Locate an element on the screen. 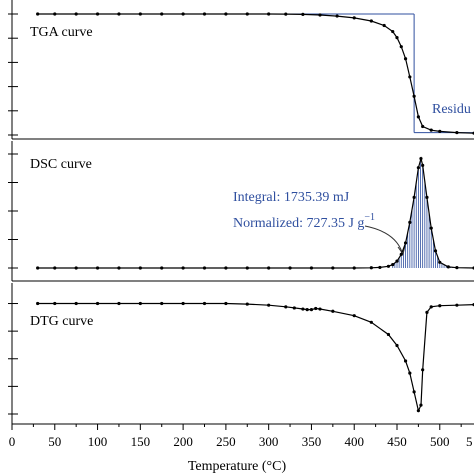  x-axis-title: Temperature (°C) is located at coordinates (237, 466).